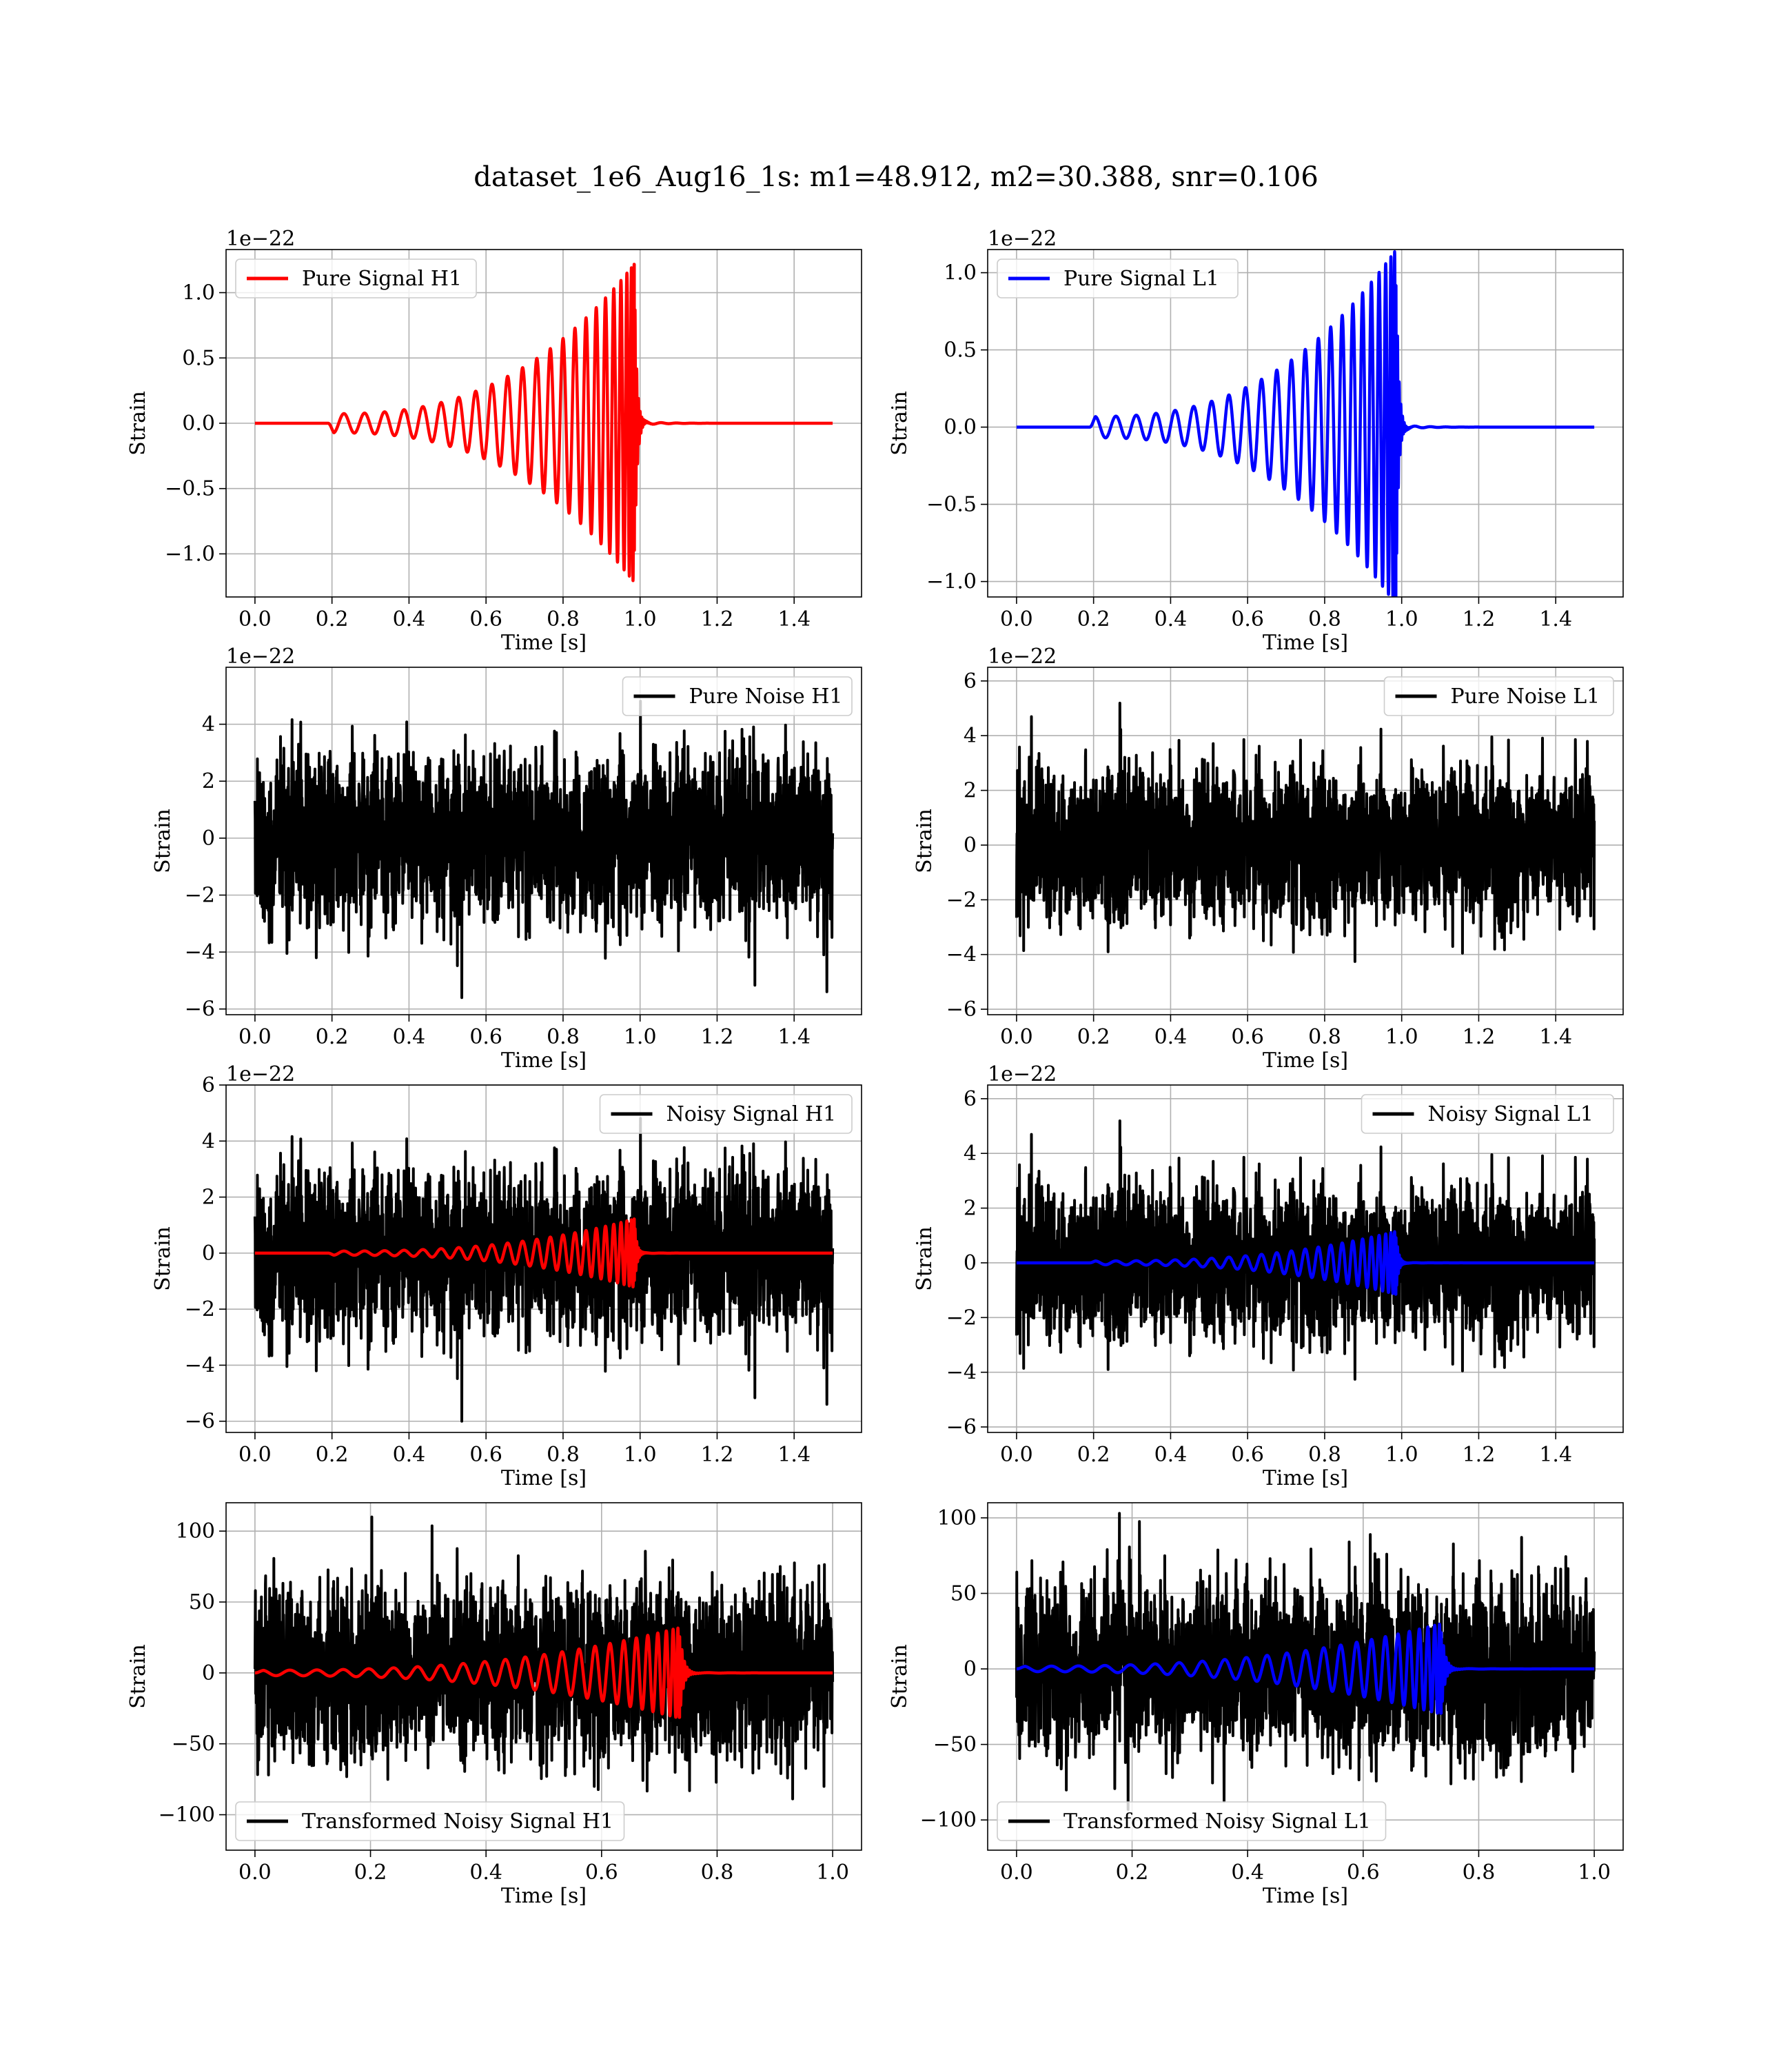  What do you see at coordinates (1141, 279) in the screenshot?
I see `legend-label: Pure Signal L1` at bounding box center [1141, 279].